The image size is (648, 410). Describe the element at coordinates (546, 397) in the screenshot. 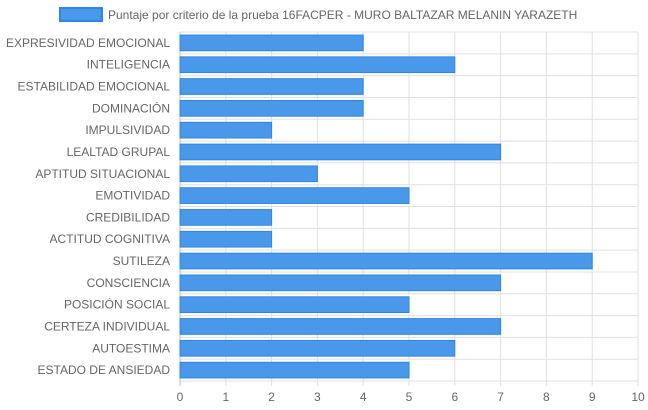

I see `x-tick-label: 8` at that location.